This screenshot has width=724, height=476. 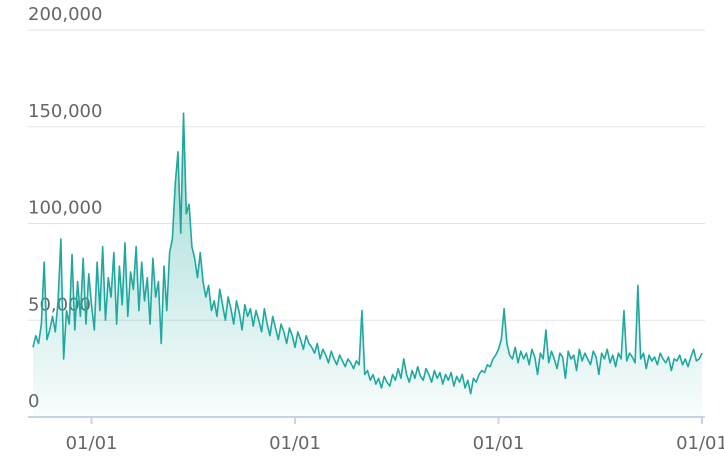 I want to click on y-tick-label: 200,000, so click(x=65, y=14).